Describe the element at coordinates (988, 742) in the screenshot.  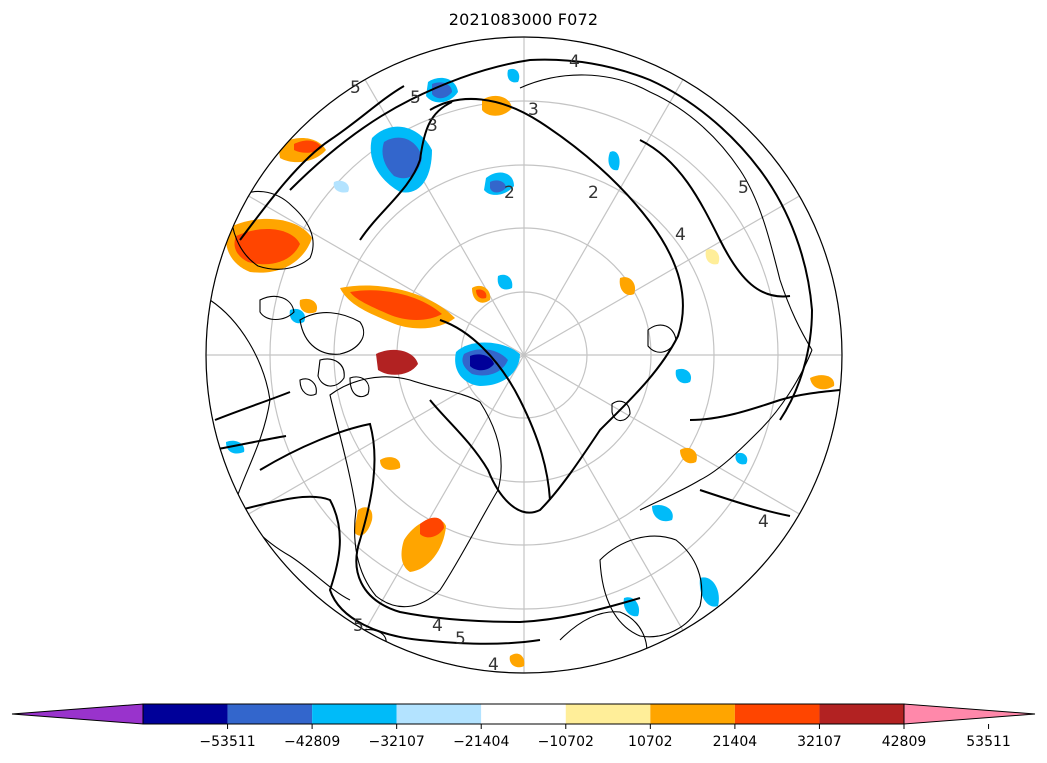
I see `colorbar-tick-label: 53511` at that location.